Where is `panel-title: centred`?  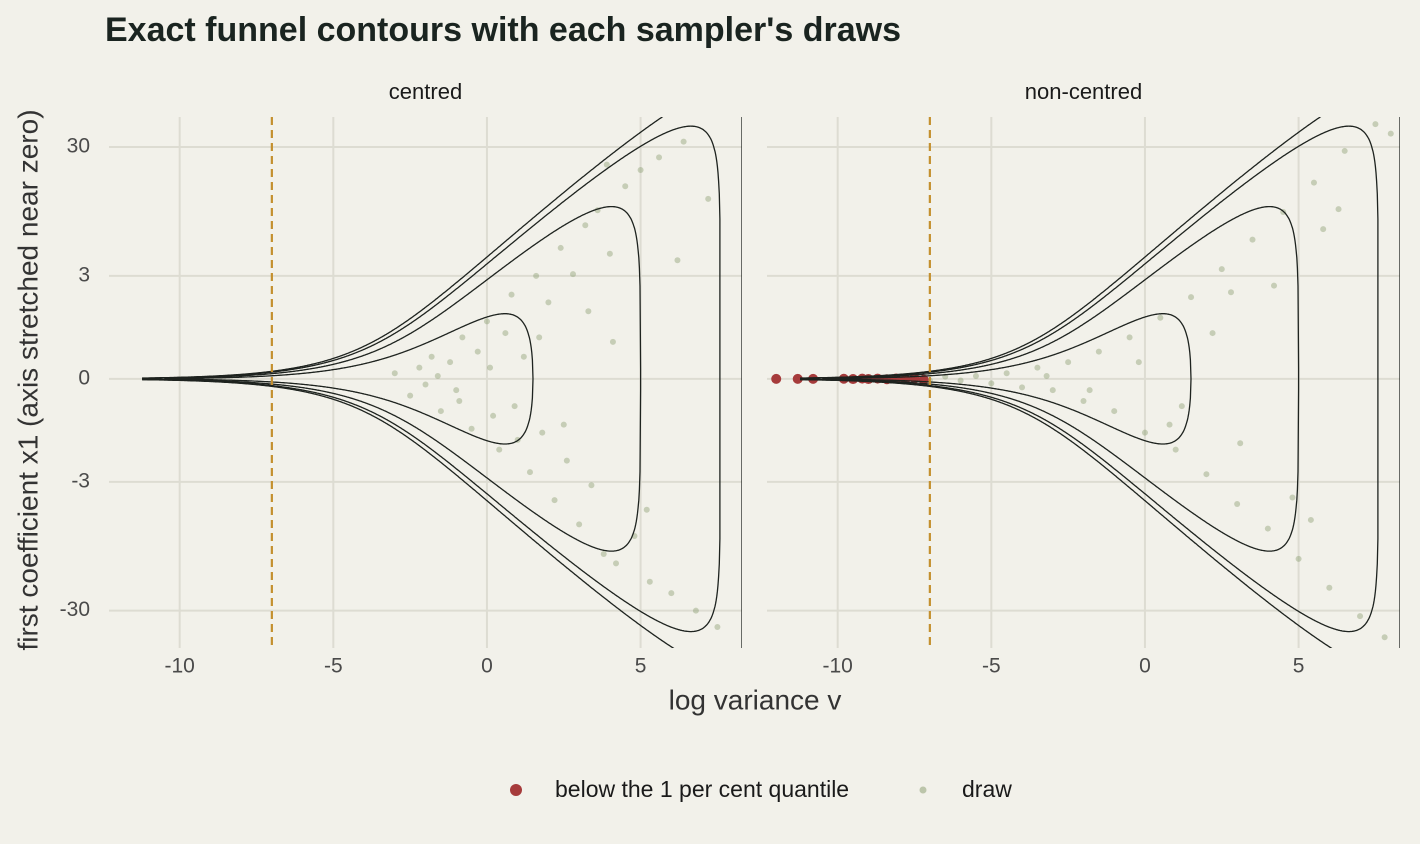
panel-title: centred is located at coordinates (425, 91).